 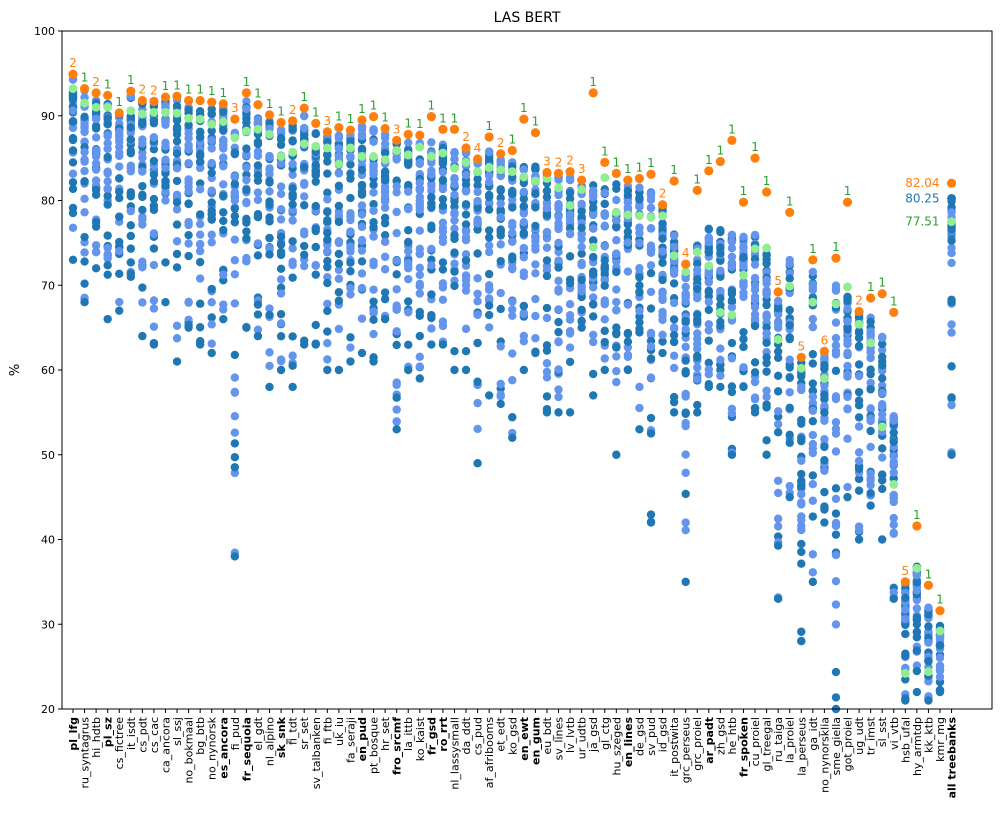 What do you see at coordinates (813, 421) in the screenshot?
I see `treebank-series-ga_idt` at bounding box center [813, 421].